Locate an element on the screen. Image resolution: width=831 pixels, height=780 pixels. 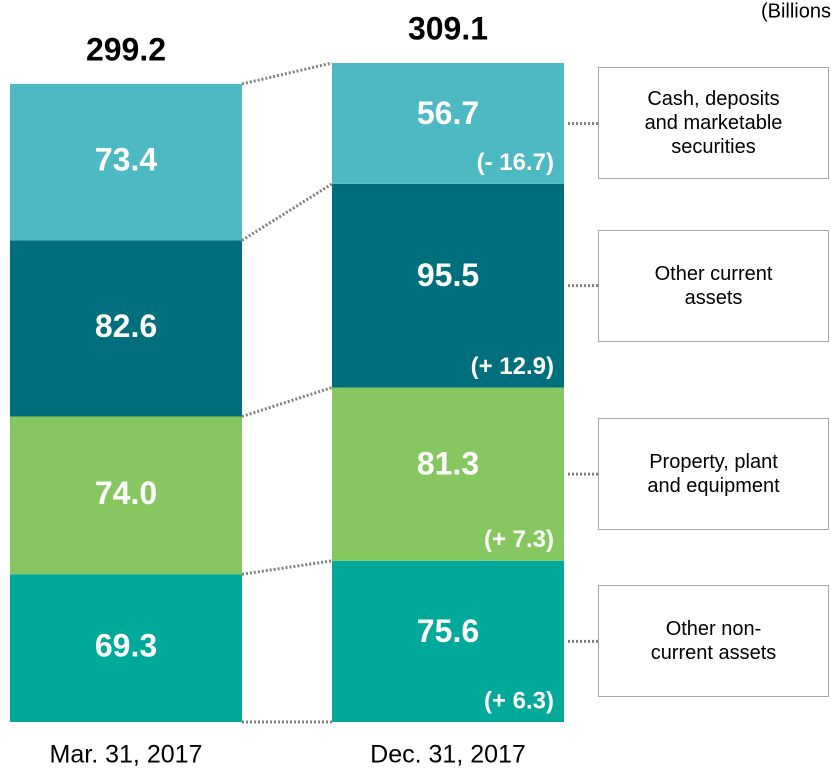
legend-box: Other non-current assets is located at coordinates (713, 641).